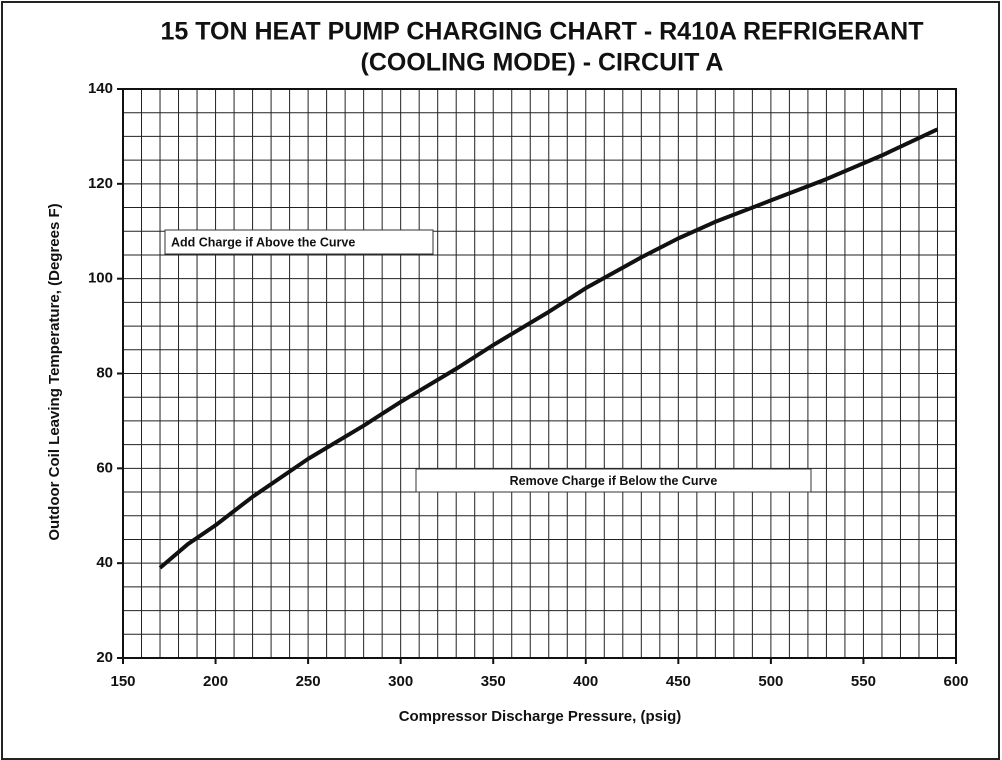 The image size is (1002, 760). What do you see at coordinates (263, 242) in the screenshot?
I see `annotation: Add Charge if Above the Curve` at bounding box center [263, 242].